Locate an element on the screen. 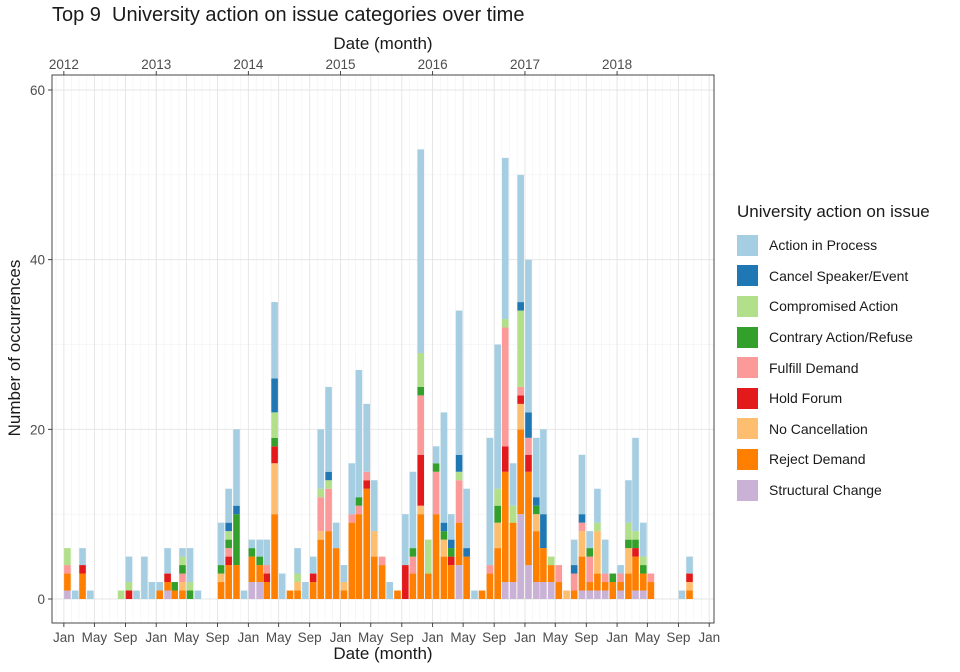 The width and height of the screenshot is (960, 672). legend-item: Action in Process is located at coordinates (833, 245).